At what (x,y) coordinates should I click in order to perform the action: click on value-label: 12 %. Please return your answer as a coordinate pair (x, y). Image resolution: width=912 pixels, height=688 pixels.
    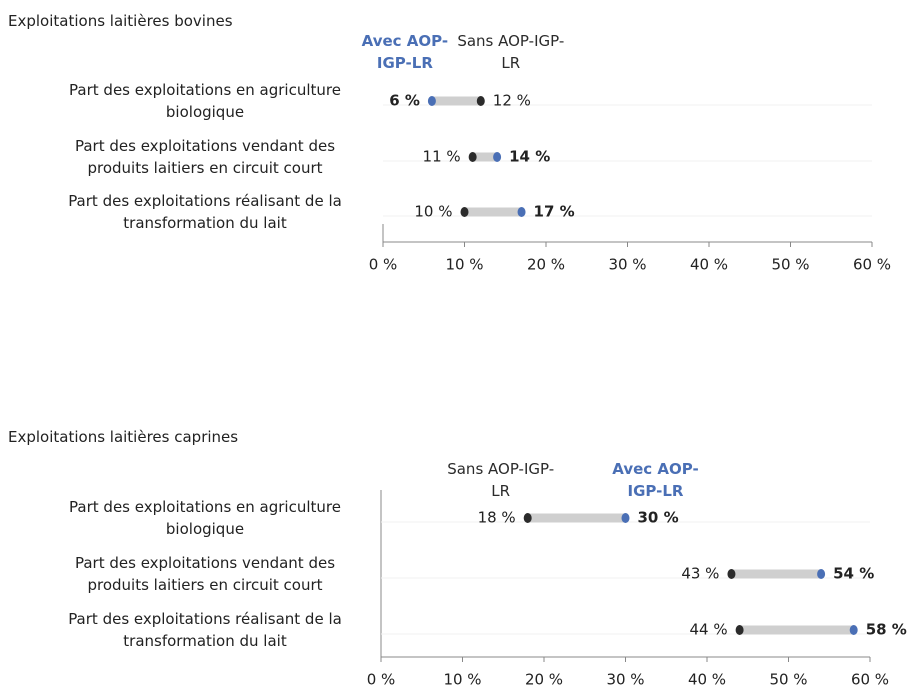
    Looking at the image, I should click on (512, 101).